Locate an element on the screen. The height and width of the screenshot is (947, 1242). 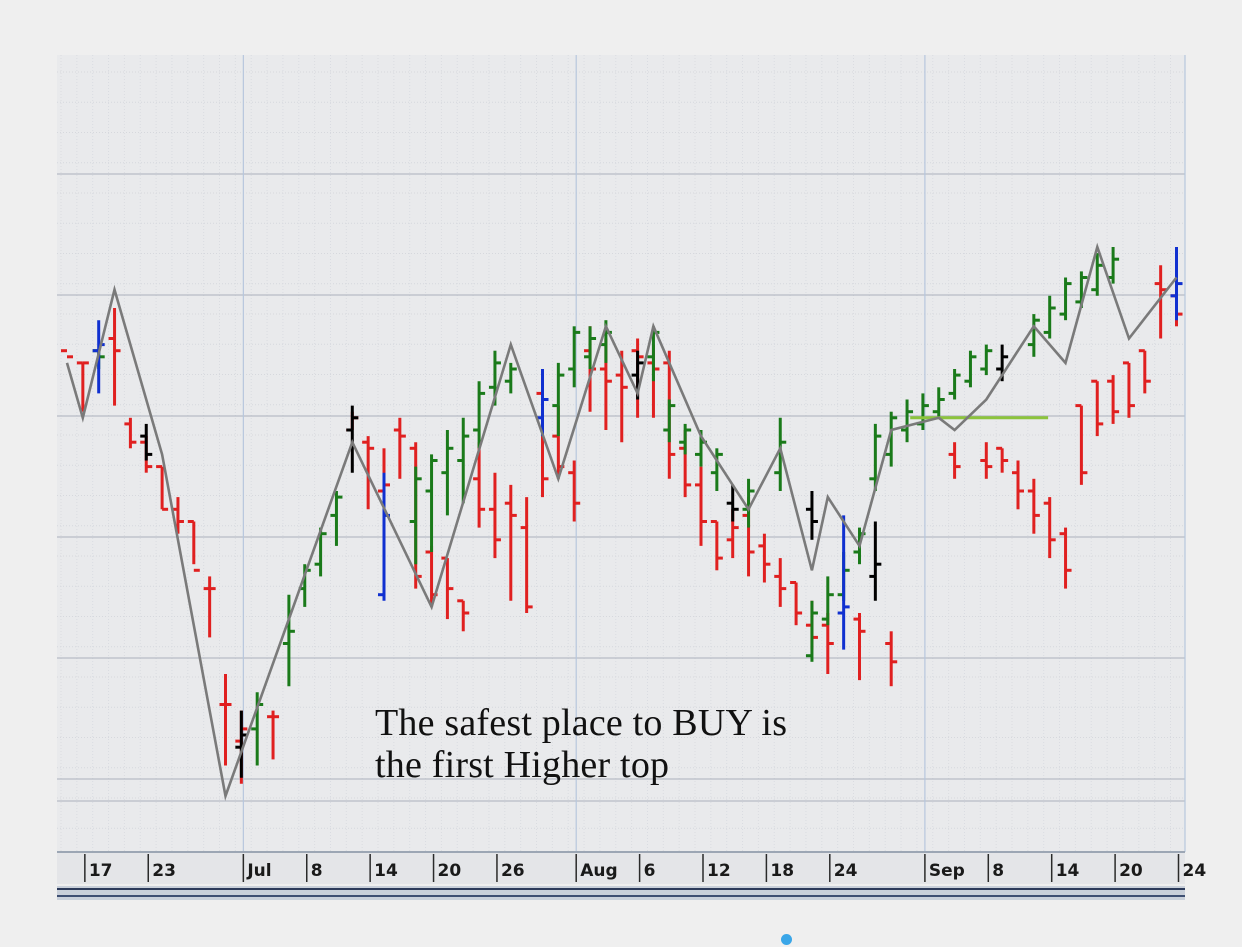
x-axis: 17 23 Jul 8 14 20 26 Aug 6 12 18 24 Sep 8 14 20 24 is located at coordinates (645, 868).